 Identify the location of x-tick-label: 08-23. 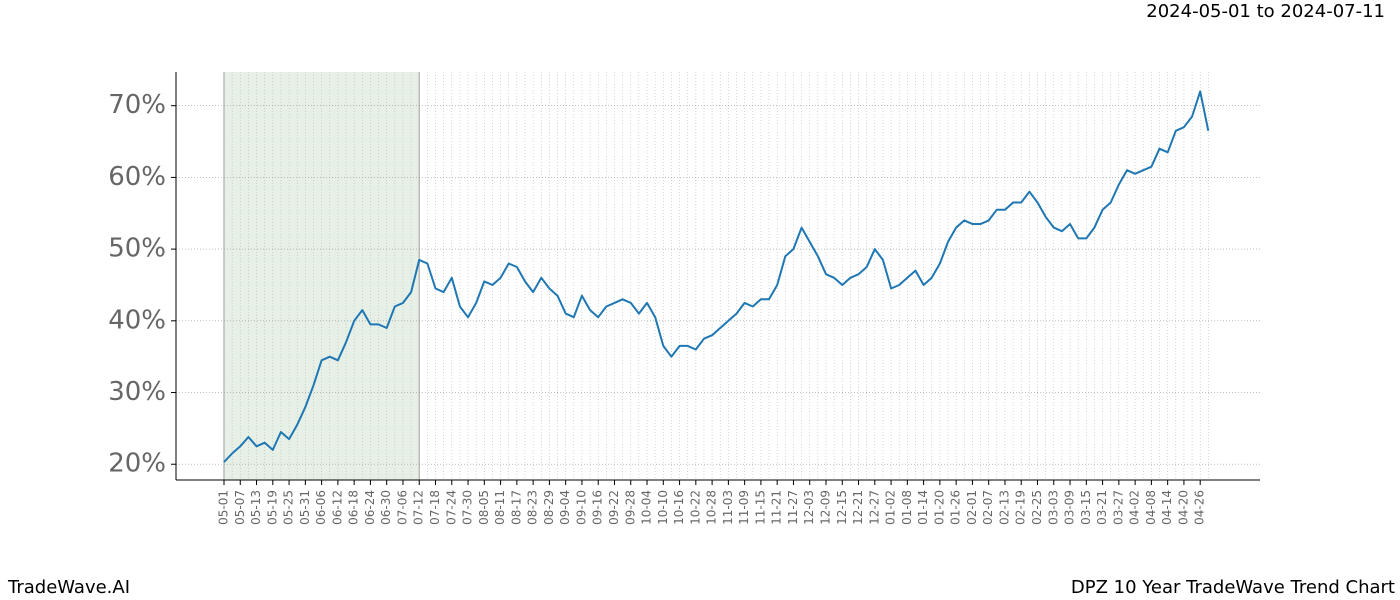
(533, 507).